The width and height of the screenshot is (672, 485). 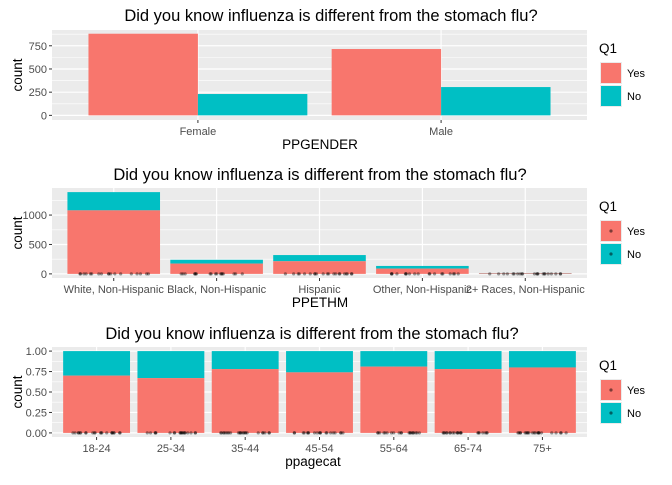 What do you see at coordinates (36, 393) in the screenshot?
I see `y-tick-label: 0.50` at bounding box center [36, 393].